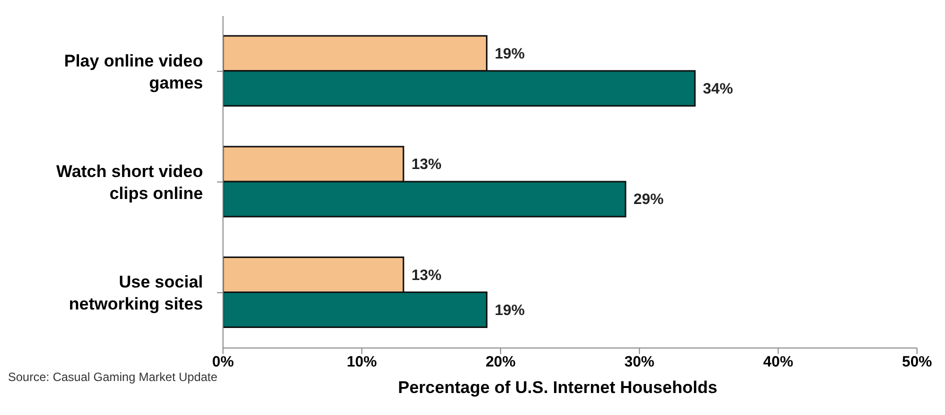 Image resolution: width=945 pixels, height=415 pixels. Describe the element at coordinates (135, 293) in the screenshot. I see `y-tick-label: Use social networking sites` at that location.